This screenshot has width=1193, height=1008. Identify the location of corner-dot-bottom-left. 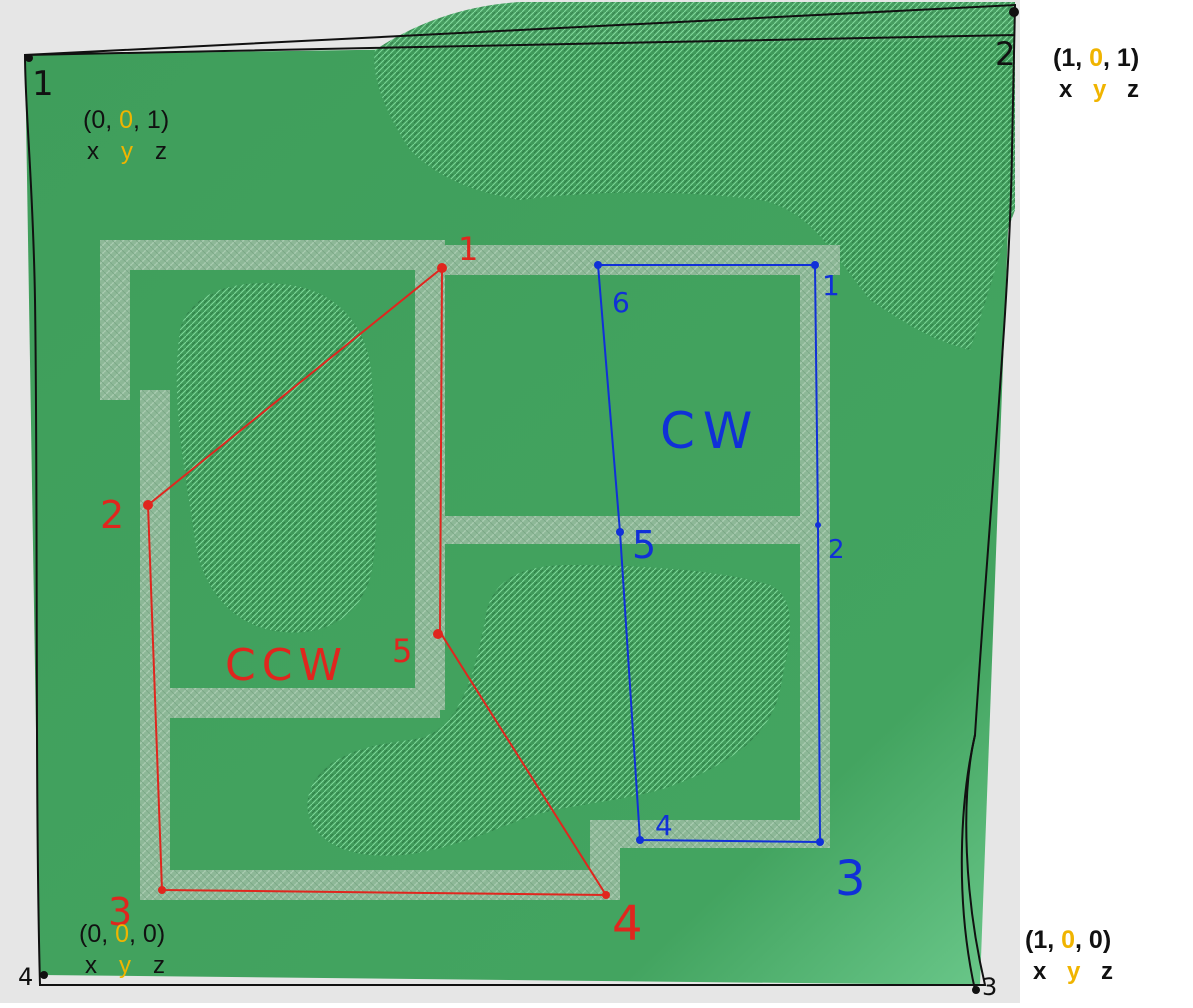
(44, 975).